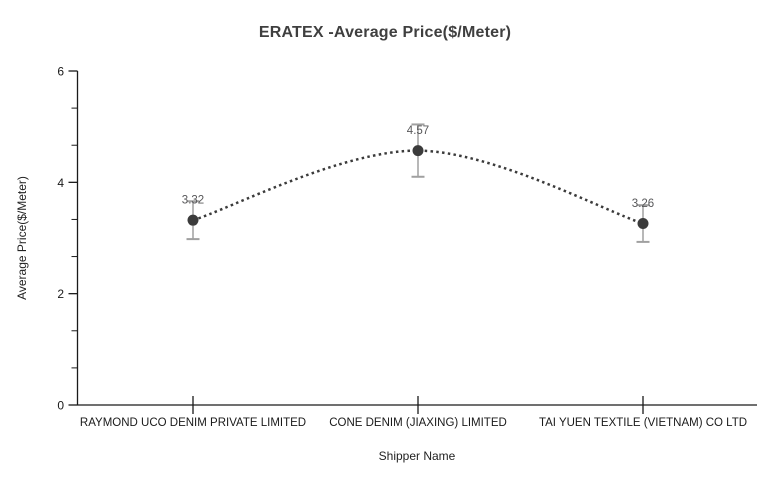  I want to click on x-tick-label: RAYMOND UCO DENIM PRIVATE LIMITED, so click(193, 423).